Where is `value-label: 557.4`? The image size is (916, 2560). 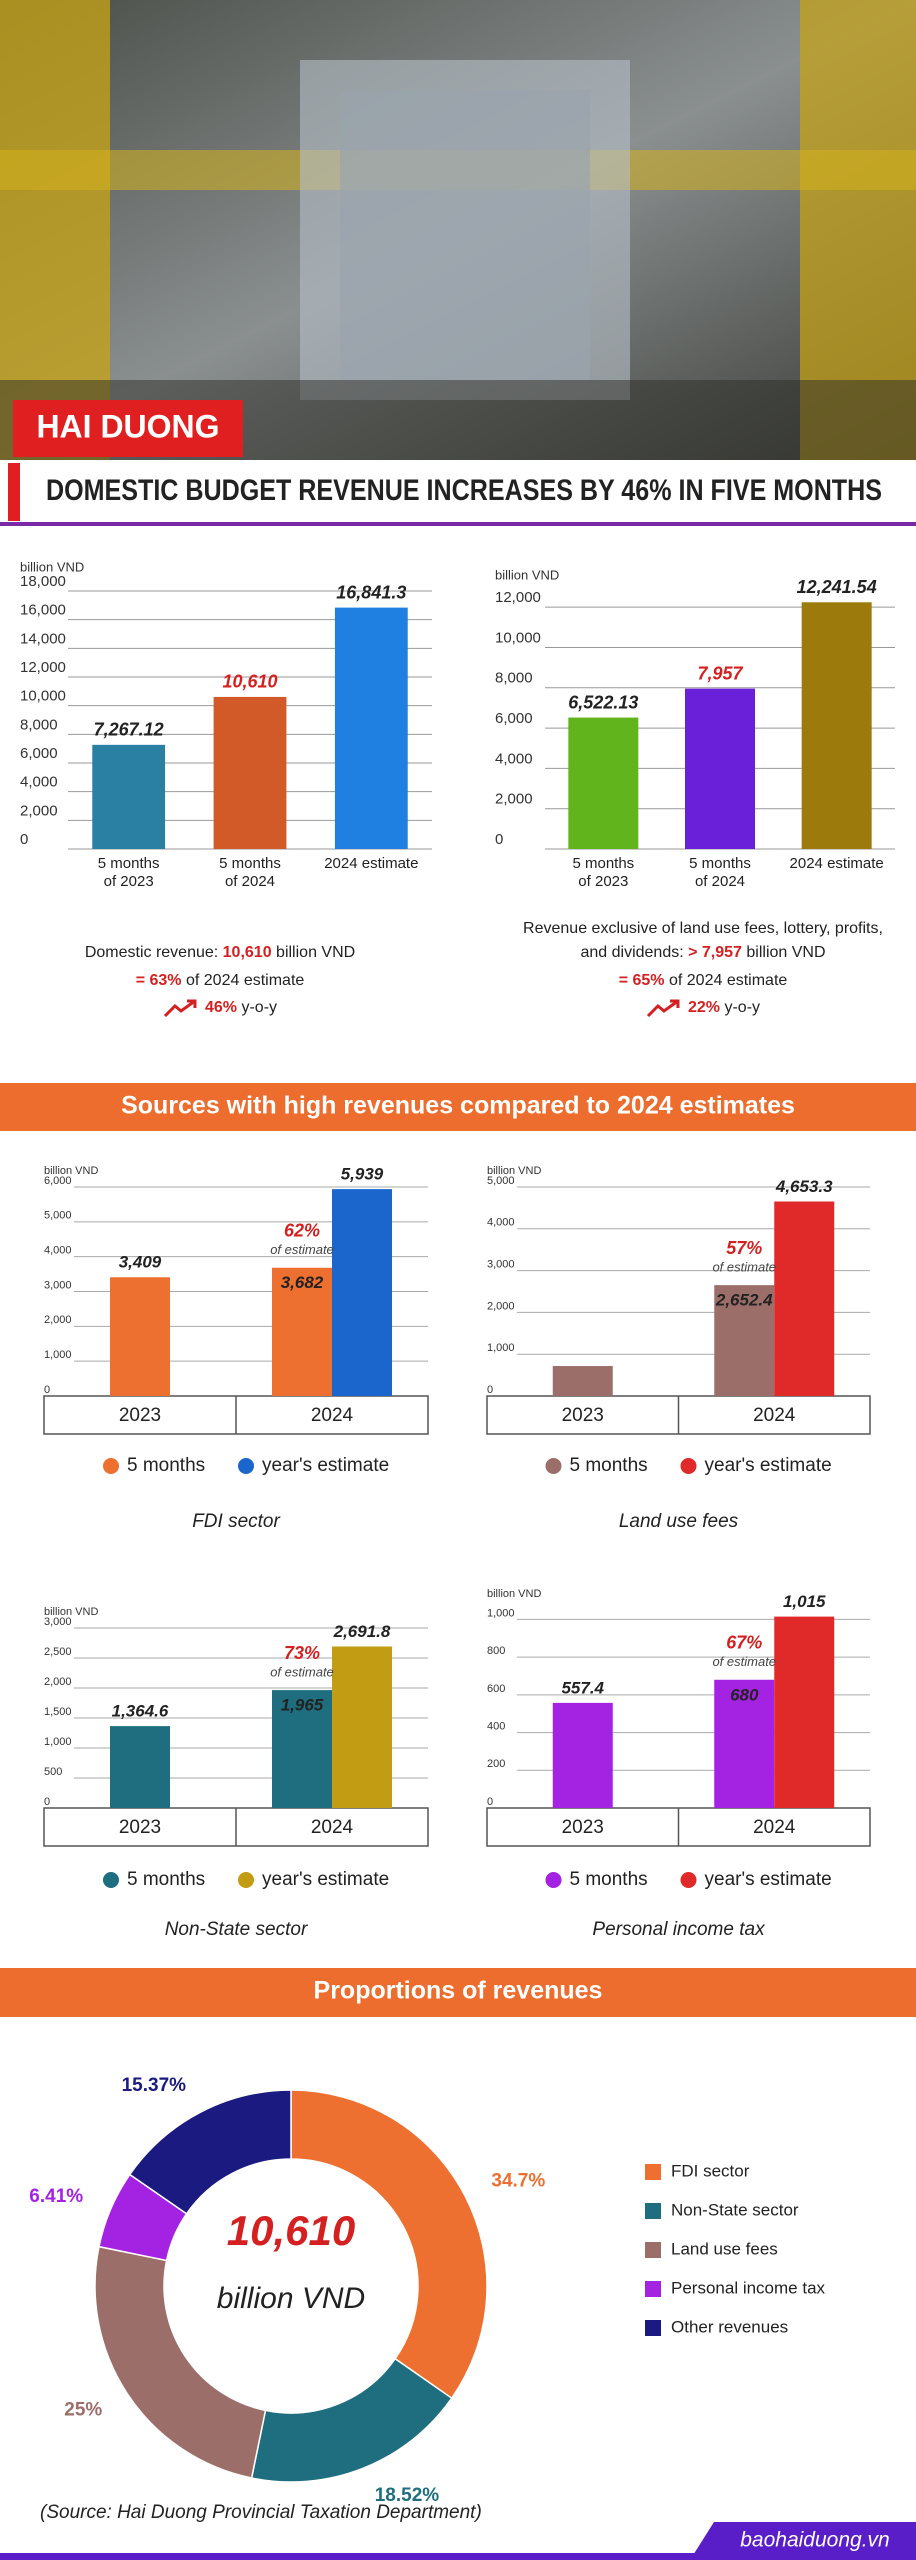 value-label: 557.4 is located at coordinates (582, 1687).